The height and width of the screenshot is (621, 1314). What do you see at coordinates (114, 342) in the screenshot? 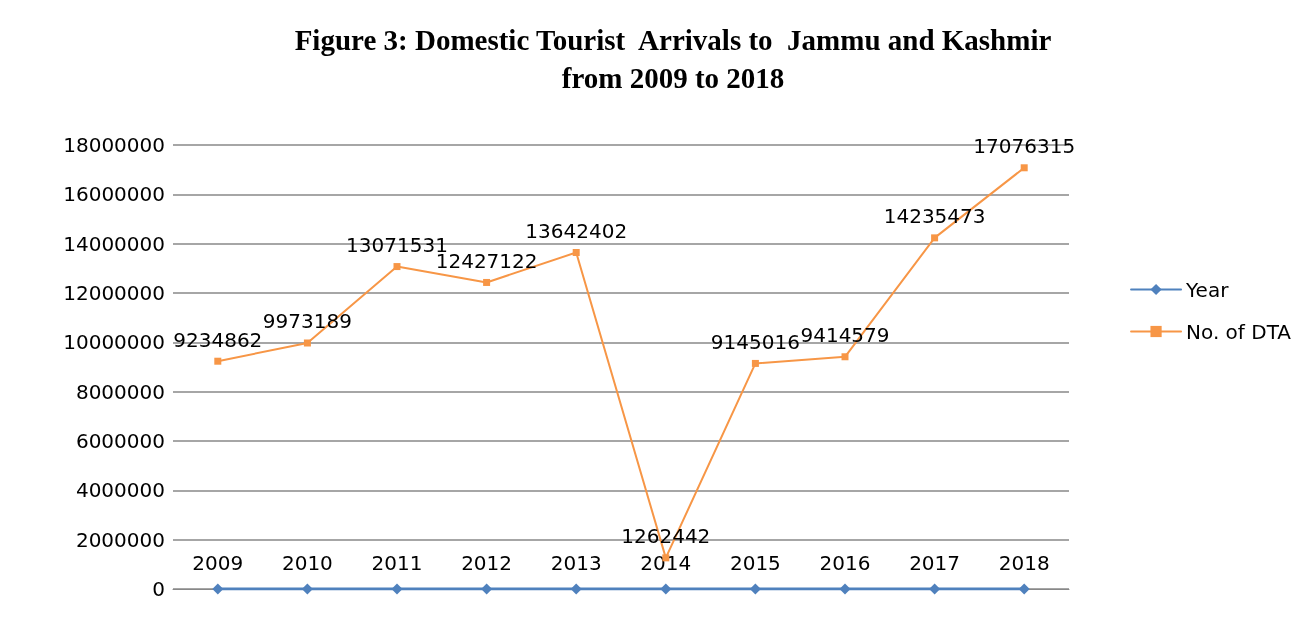
I see `y-tick-label: 10000000` at bounding box center [114, 342].